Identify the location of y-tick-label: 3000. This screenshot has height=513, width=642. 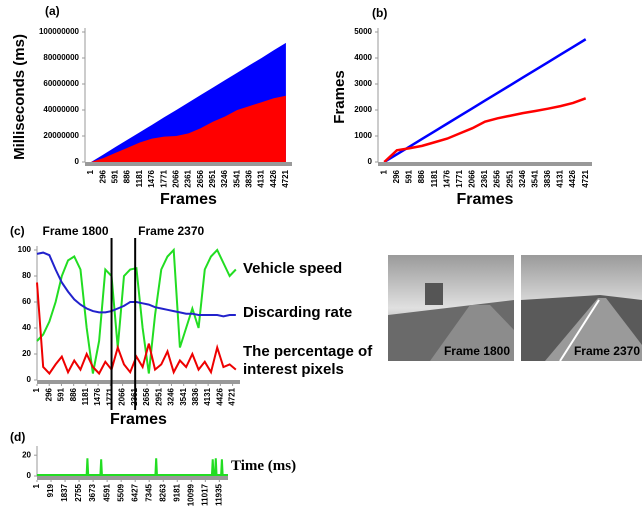
(363, 83).